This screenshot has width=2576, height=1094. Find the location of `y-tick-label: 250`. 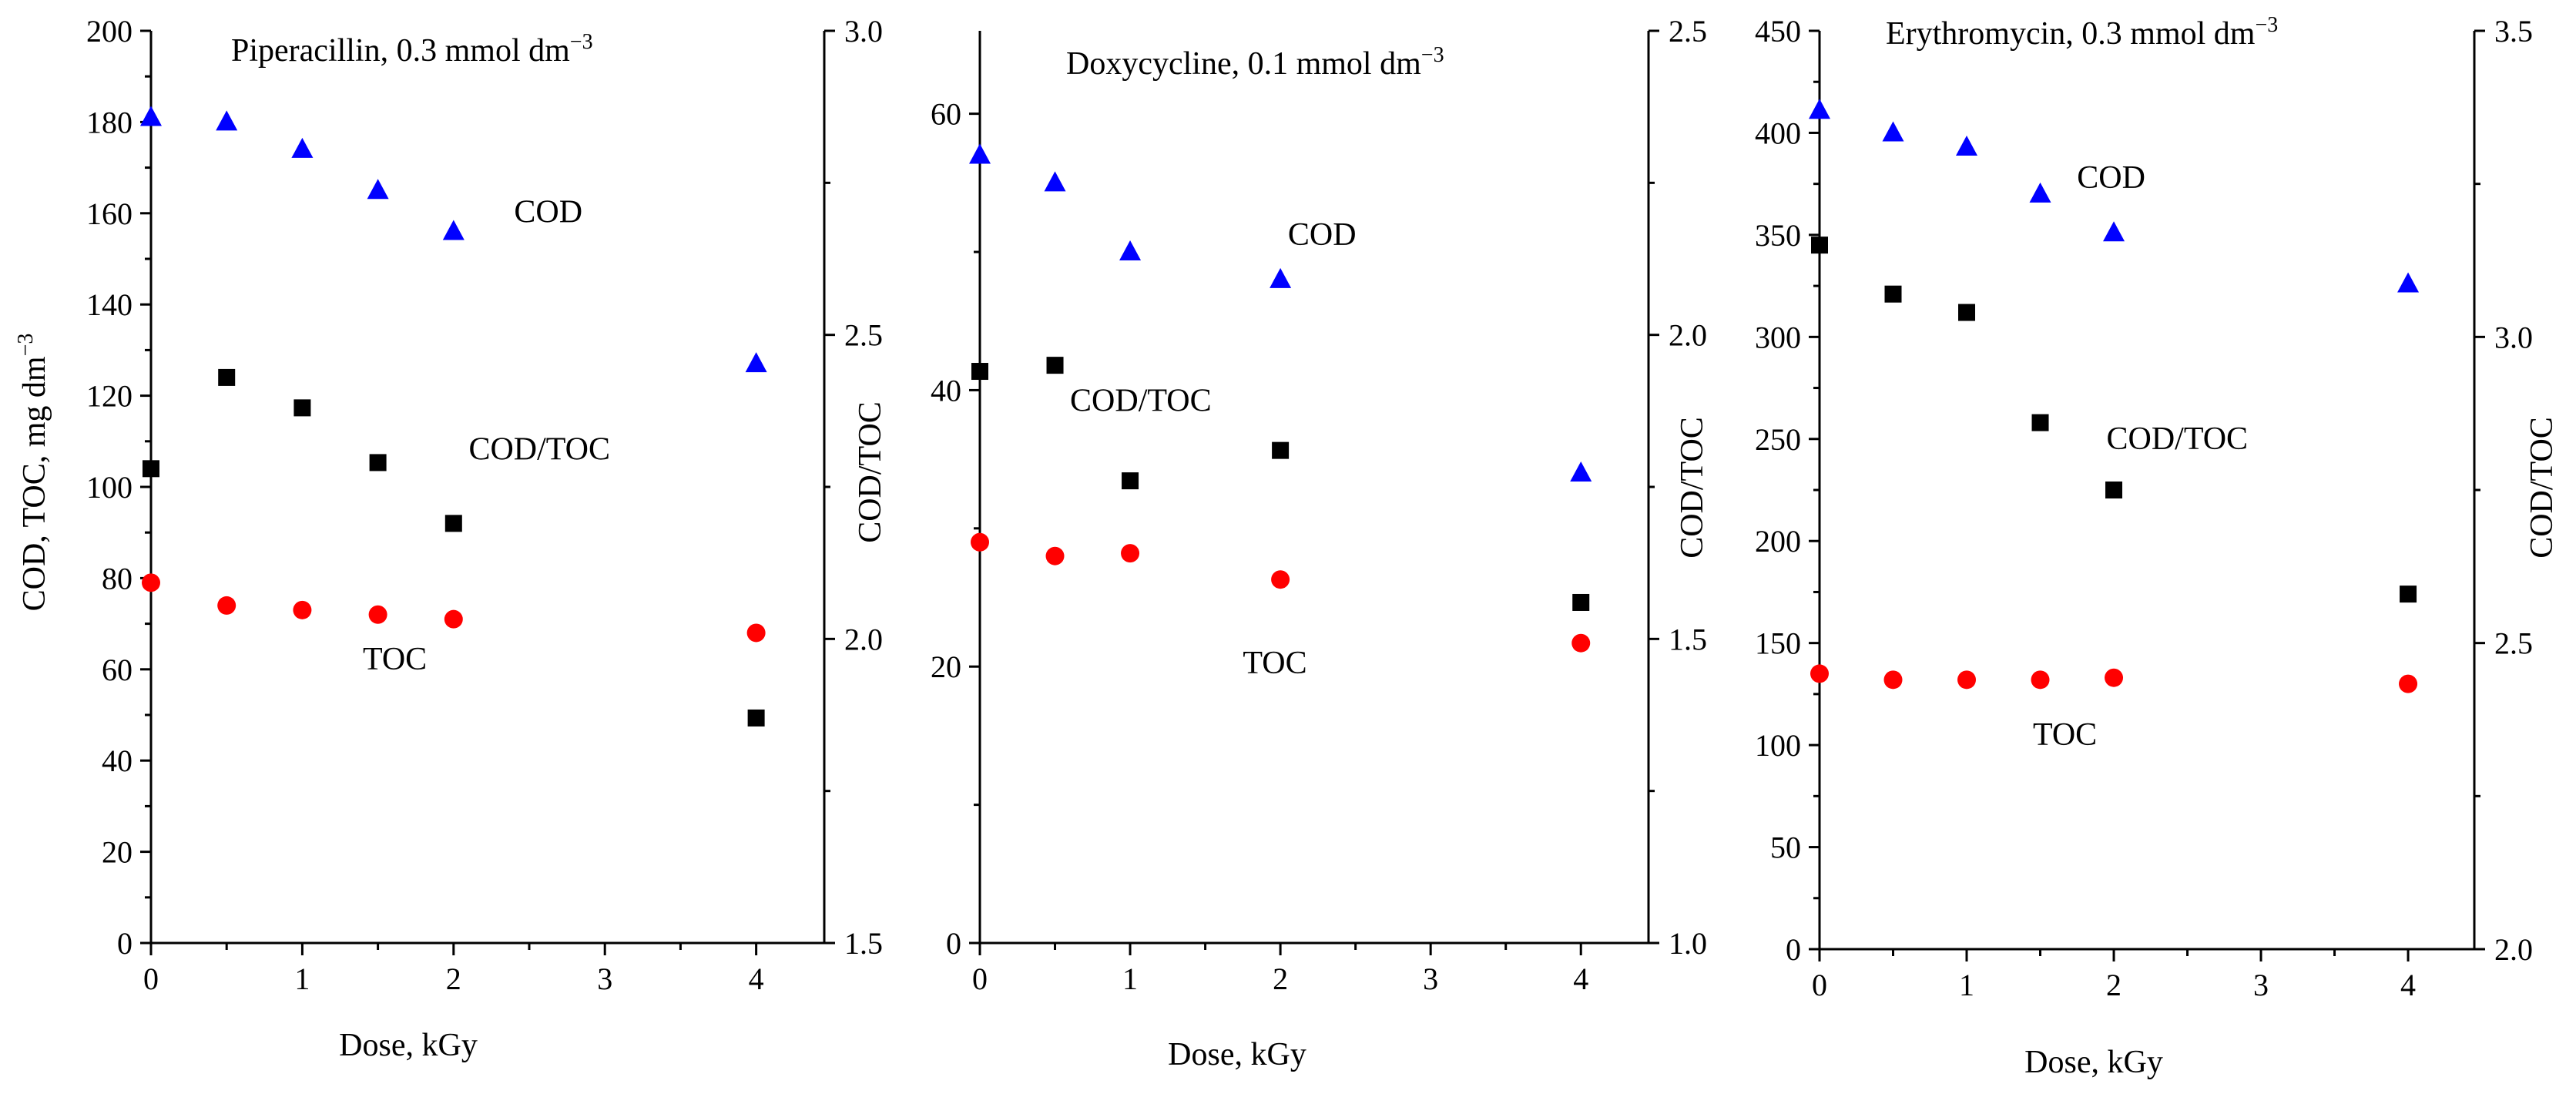

y-tick-label: 250 is located at coordinates (1778, 439).